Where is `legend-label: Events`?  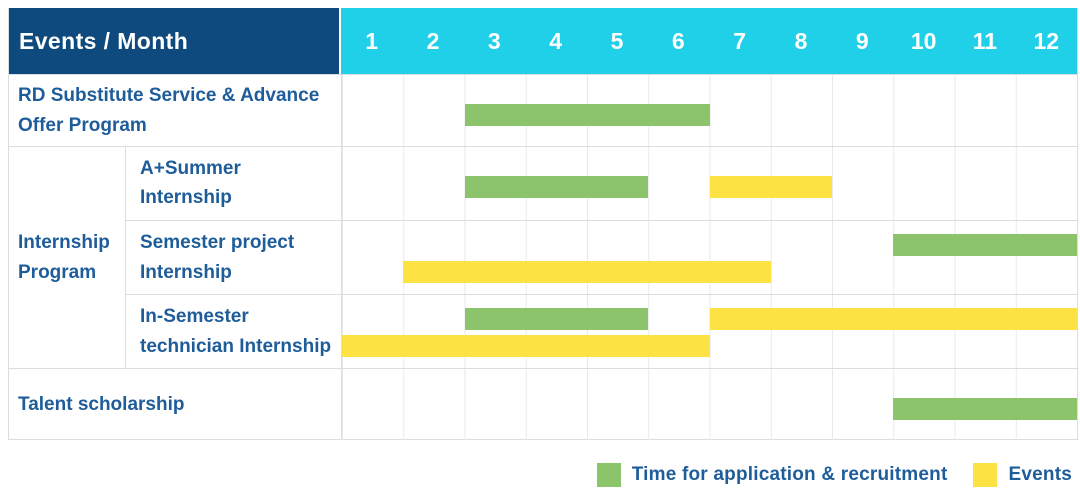 legend-label: Events is located at coordinates (1040, 474).